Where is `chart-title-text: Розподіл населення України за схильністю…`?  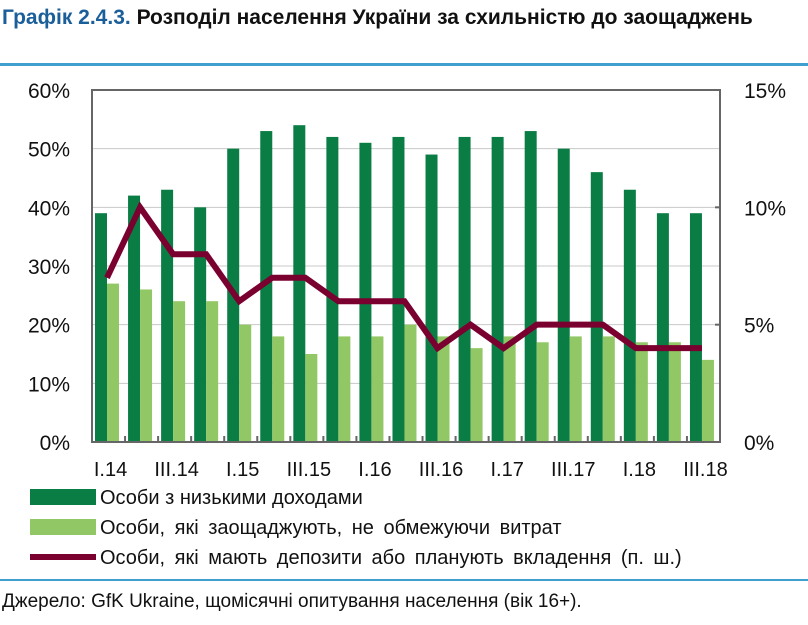 chart-title-text: Розподіл населення України за схильністю… is located at coordinates (444, 17).